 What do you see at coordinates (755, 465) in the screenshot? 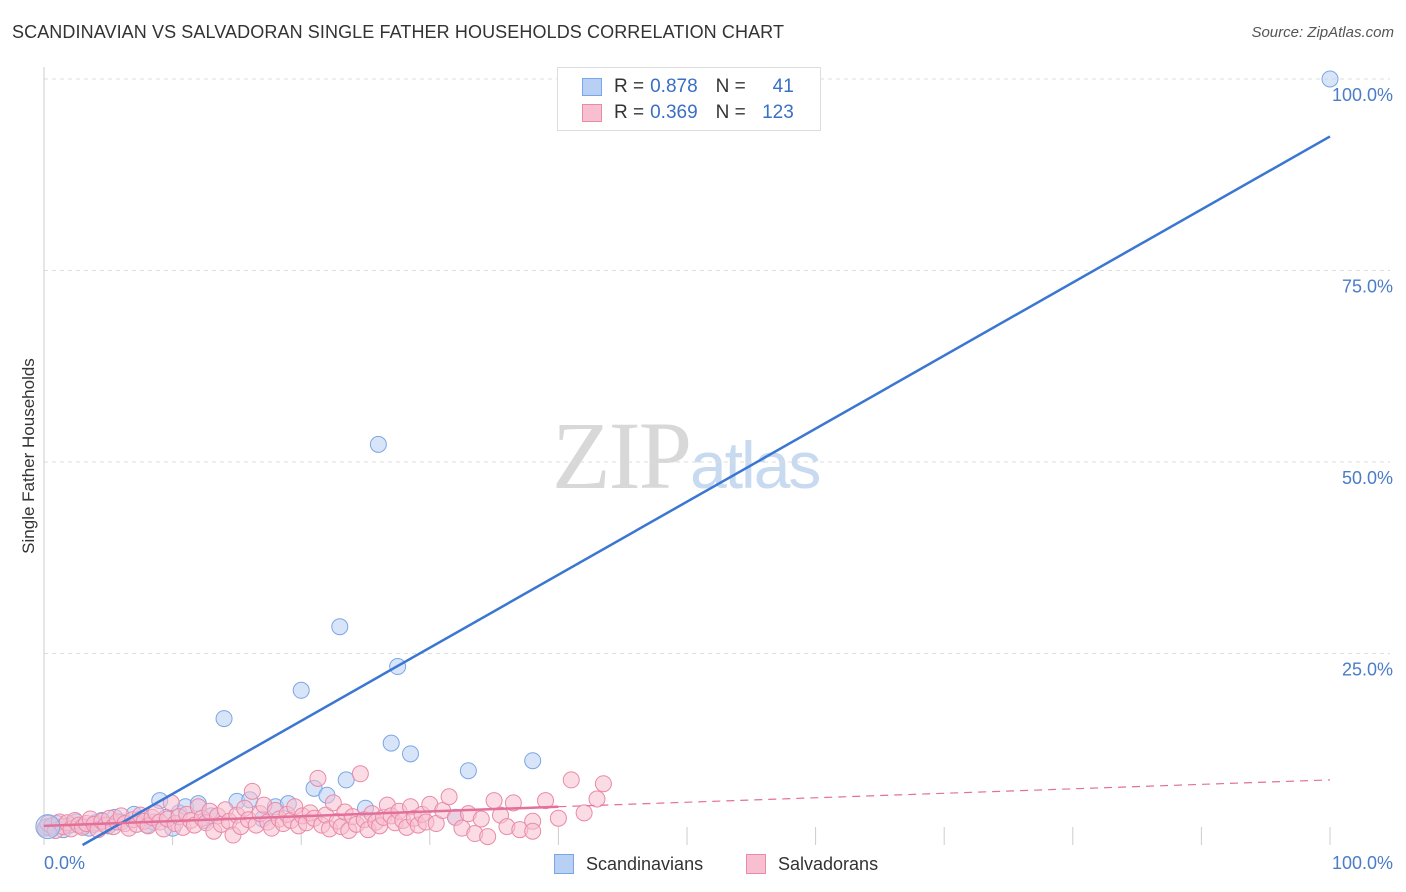
I see `watermark-atlas: atlas` at bounding box center [755, 465].